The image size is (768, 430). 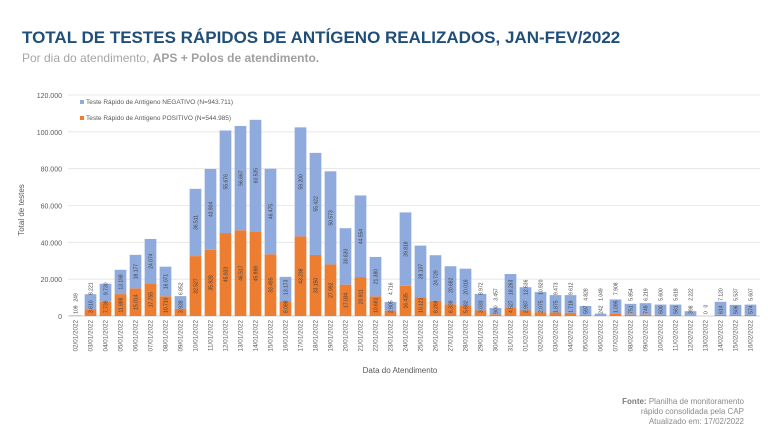 What do you see at coordinates (121, 304) in the screenshot?
I see `data-label-positive: 11.888` at bounding box center [121, 304].